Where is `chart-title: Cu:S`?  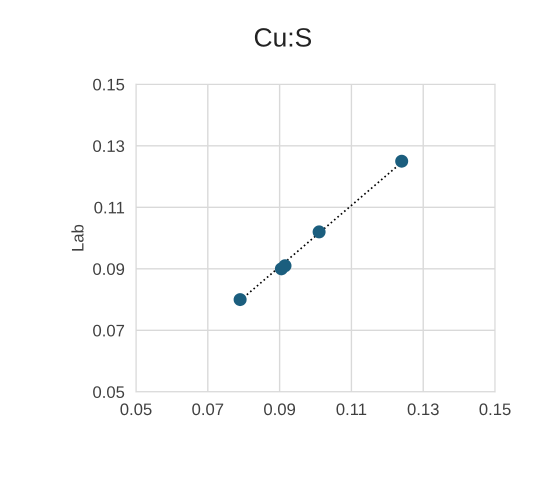 chart-title: Cu:S is located at coordinates (282, 37).